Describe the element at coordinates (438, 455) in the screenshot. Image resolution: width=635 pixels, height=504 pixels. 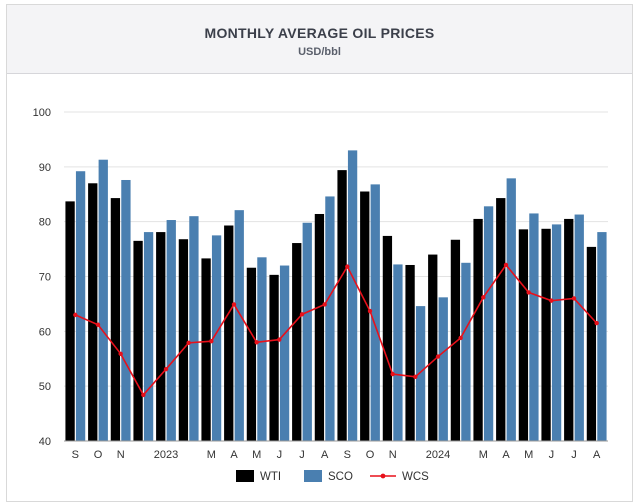
I see `x-tick-label: 2024` at that location.